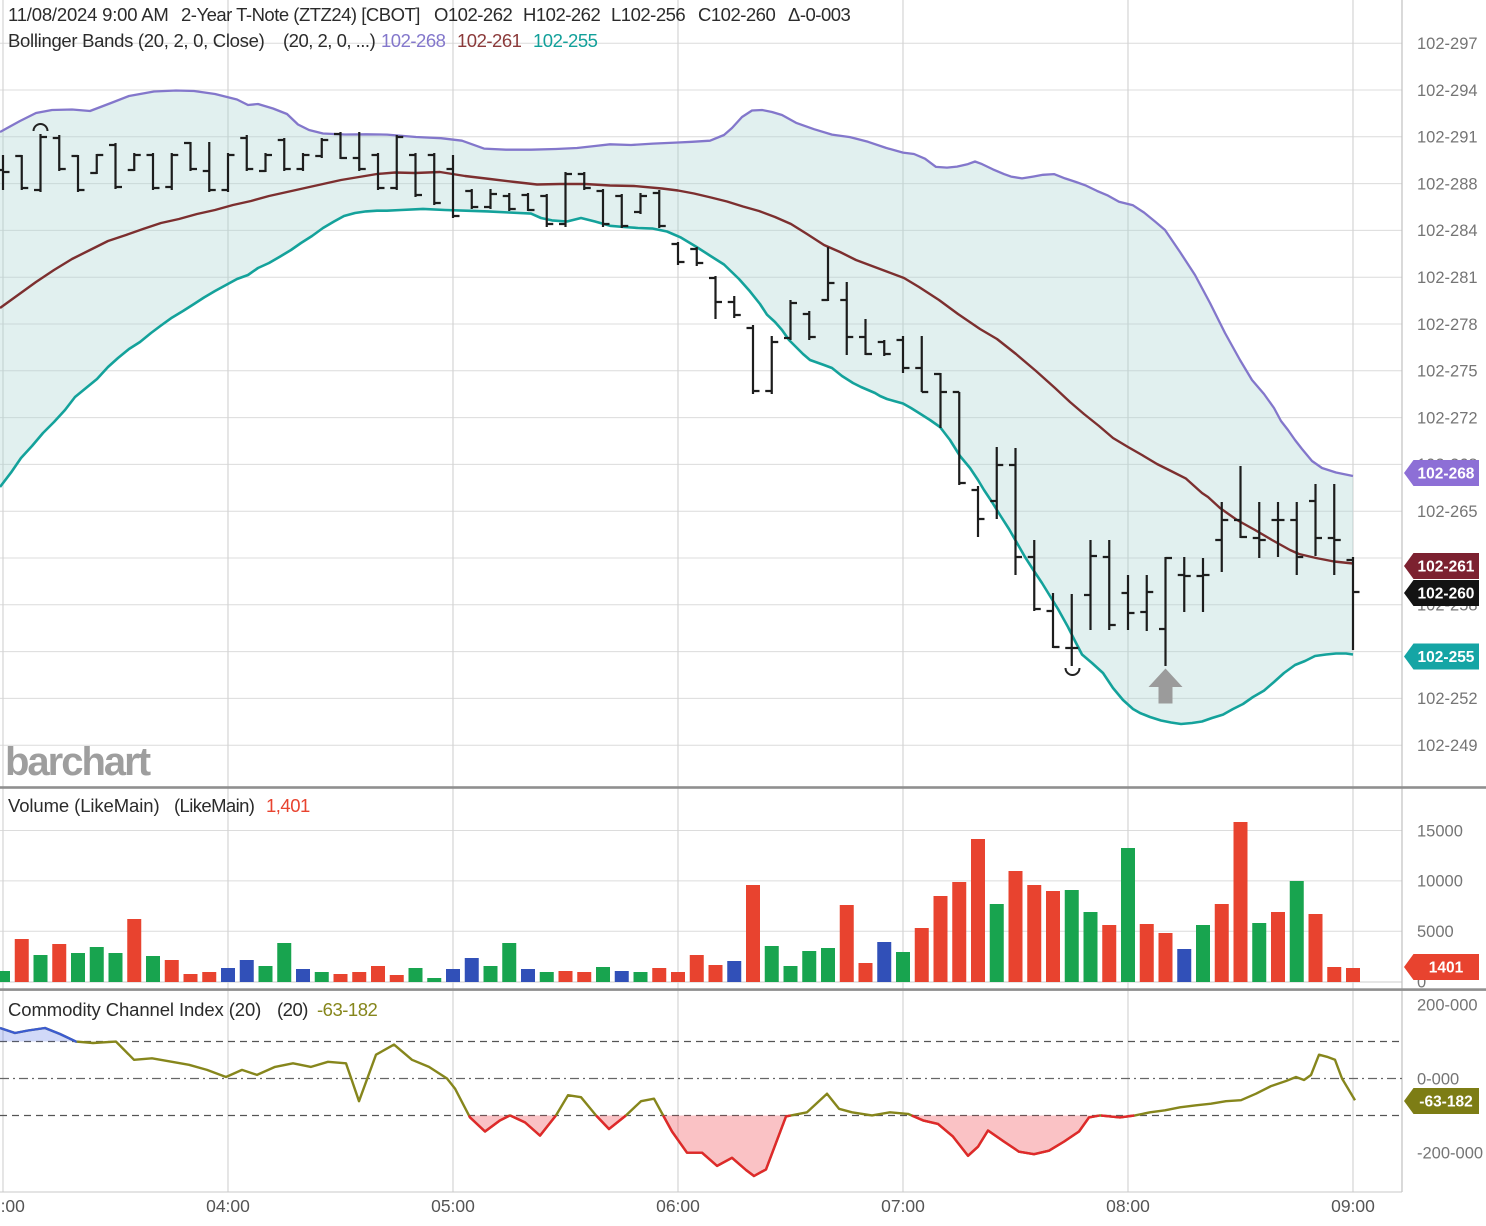  Describe the element at coordinates (78, 762) in the screenshot. I see `svg-text: barchart` at that location.